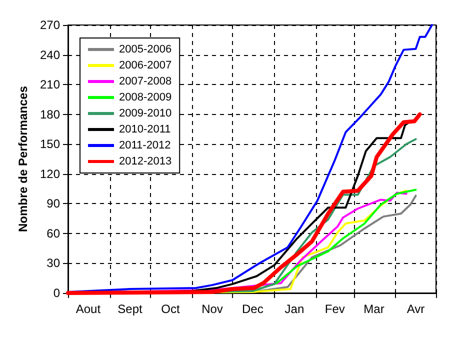 This screenshot has height=337, width=465. Describe the element at coordinates (145, 146) in the screenshot. I see `legend-label: 2011-2012` at that location.